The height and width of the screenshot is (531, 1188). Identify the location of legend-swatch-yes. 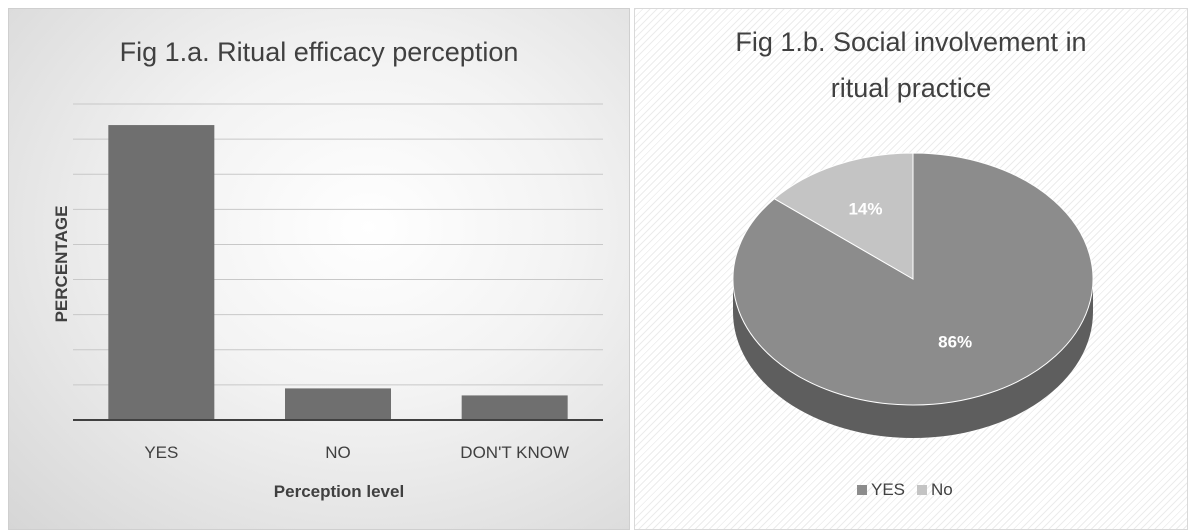
(862, 490).